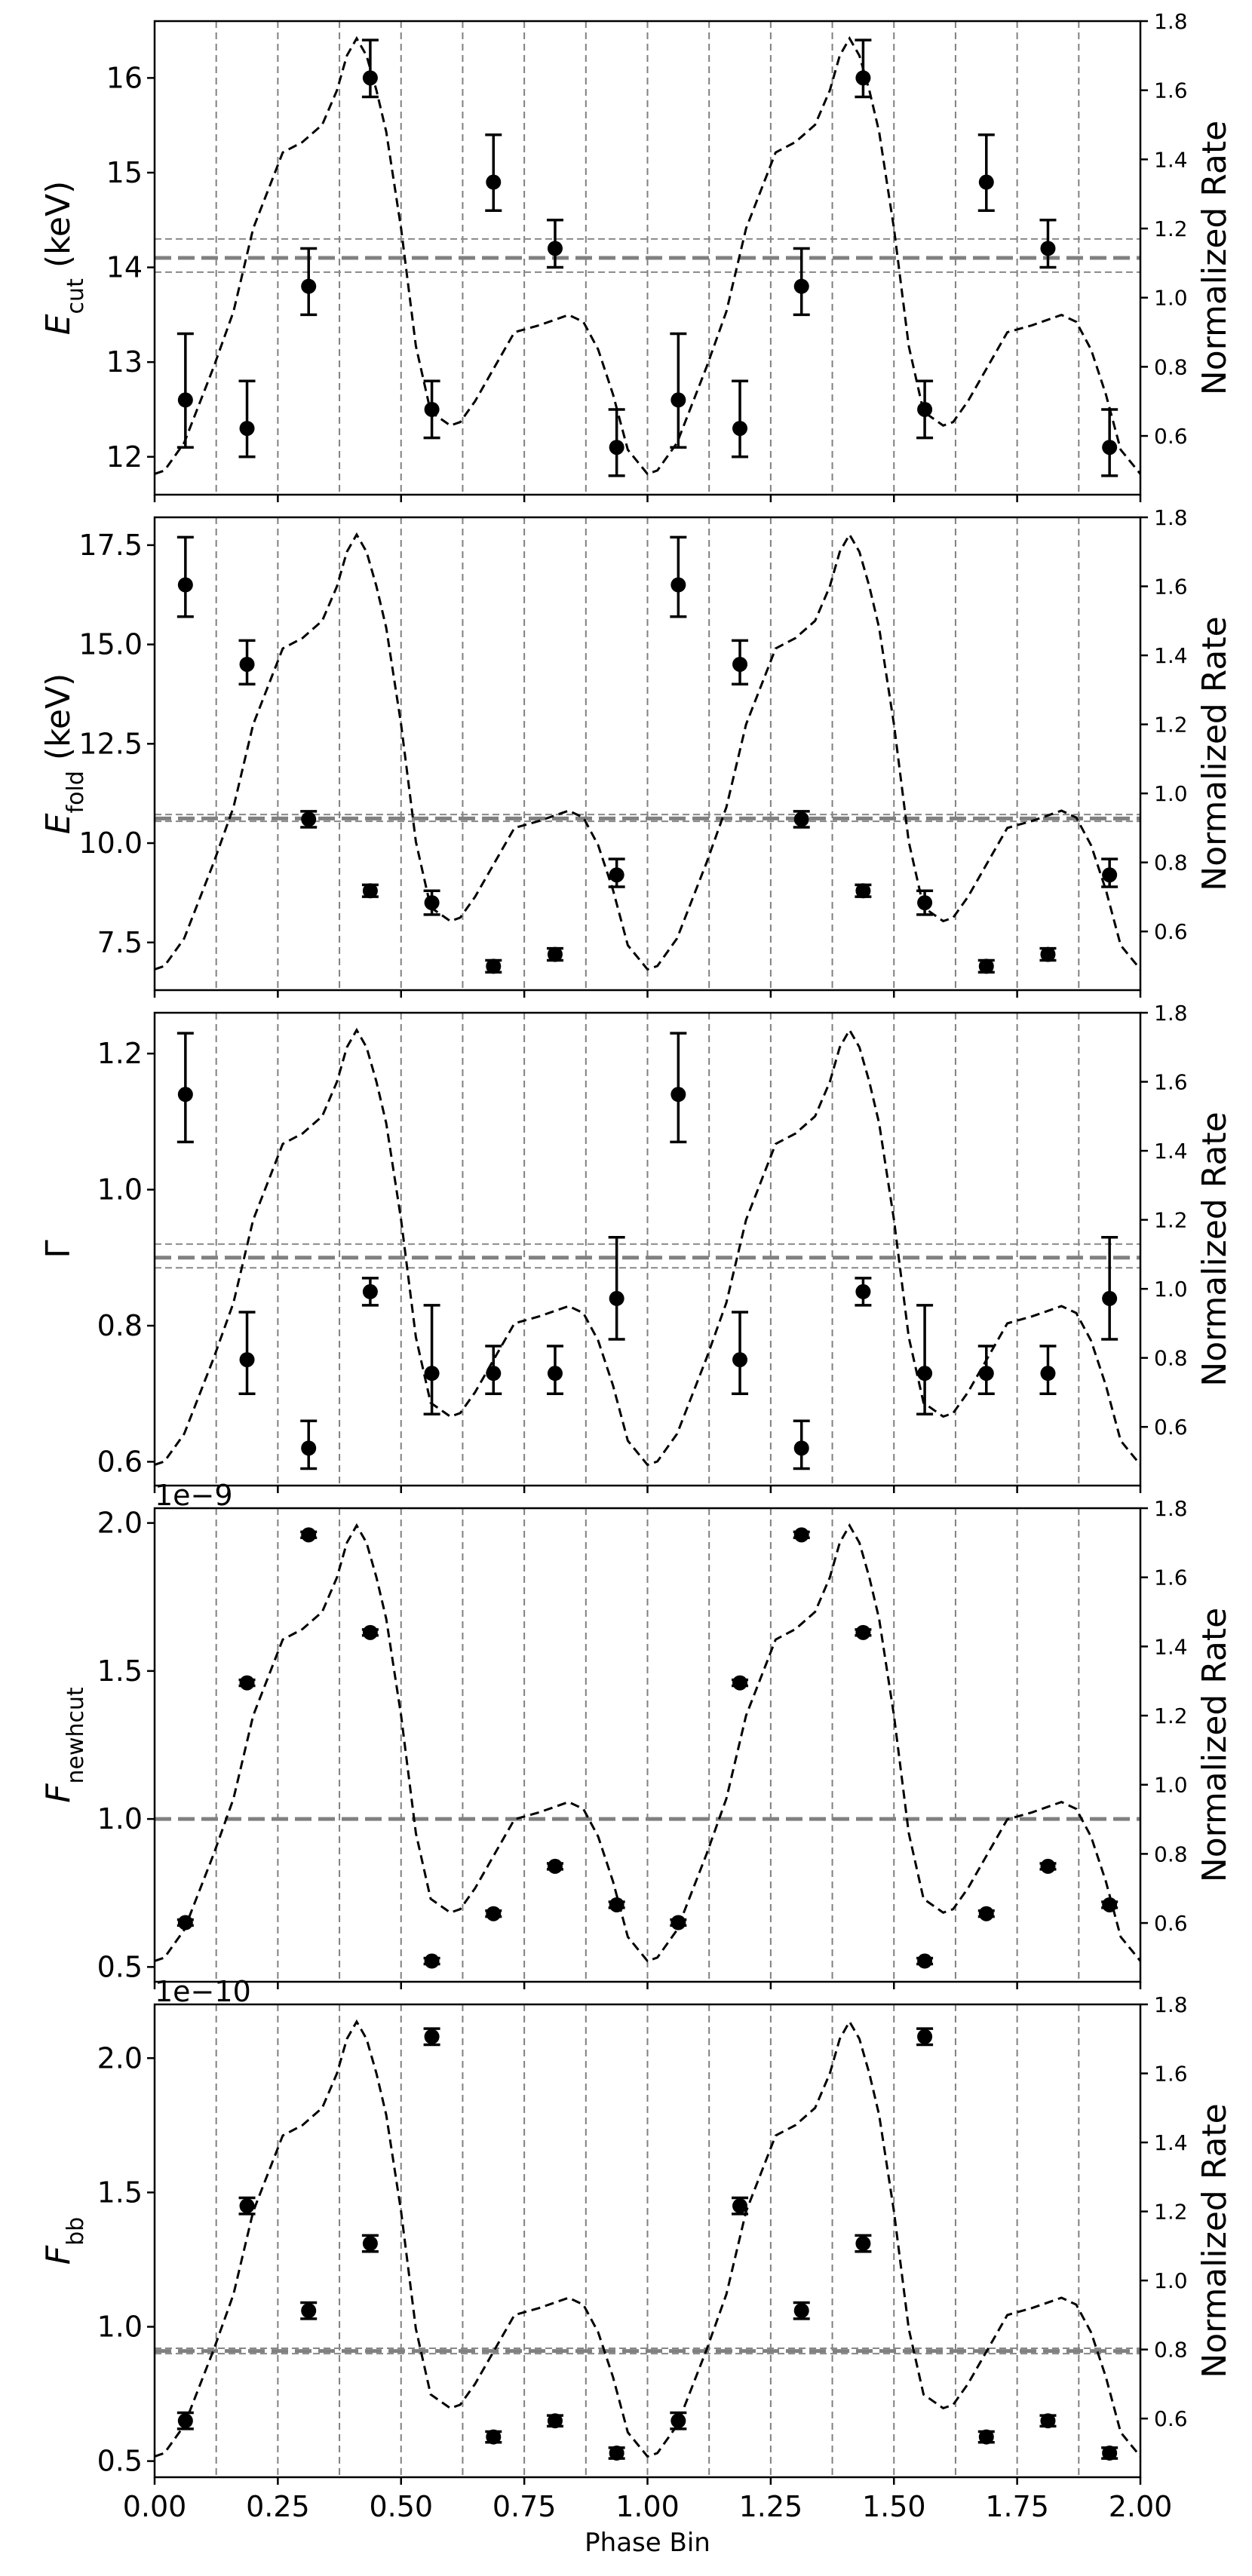  I want to click on y-tick-label: 16, so click(124, 77).